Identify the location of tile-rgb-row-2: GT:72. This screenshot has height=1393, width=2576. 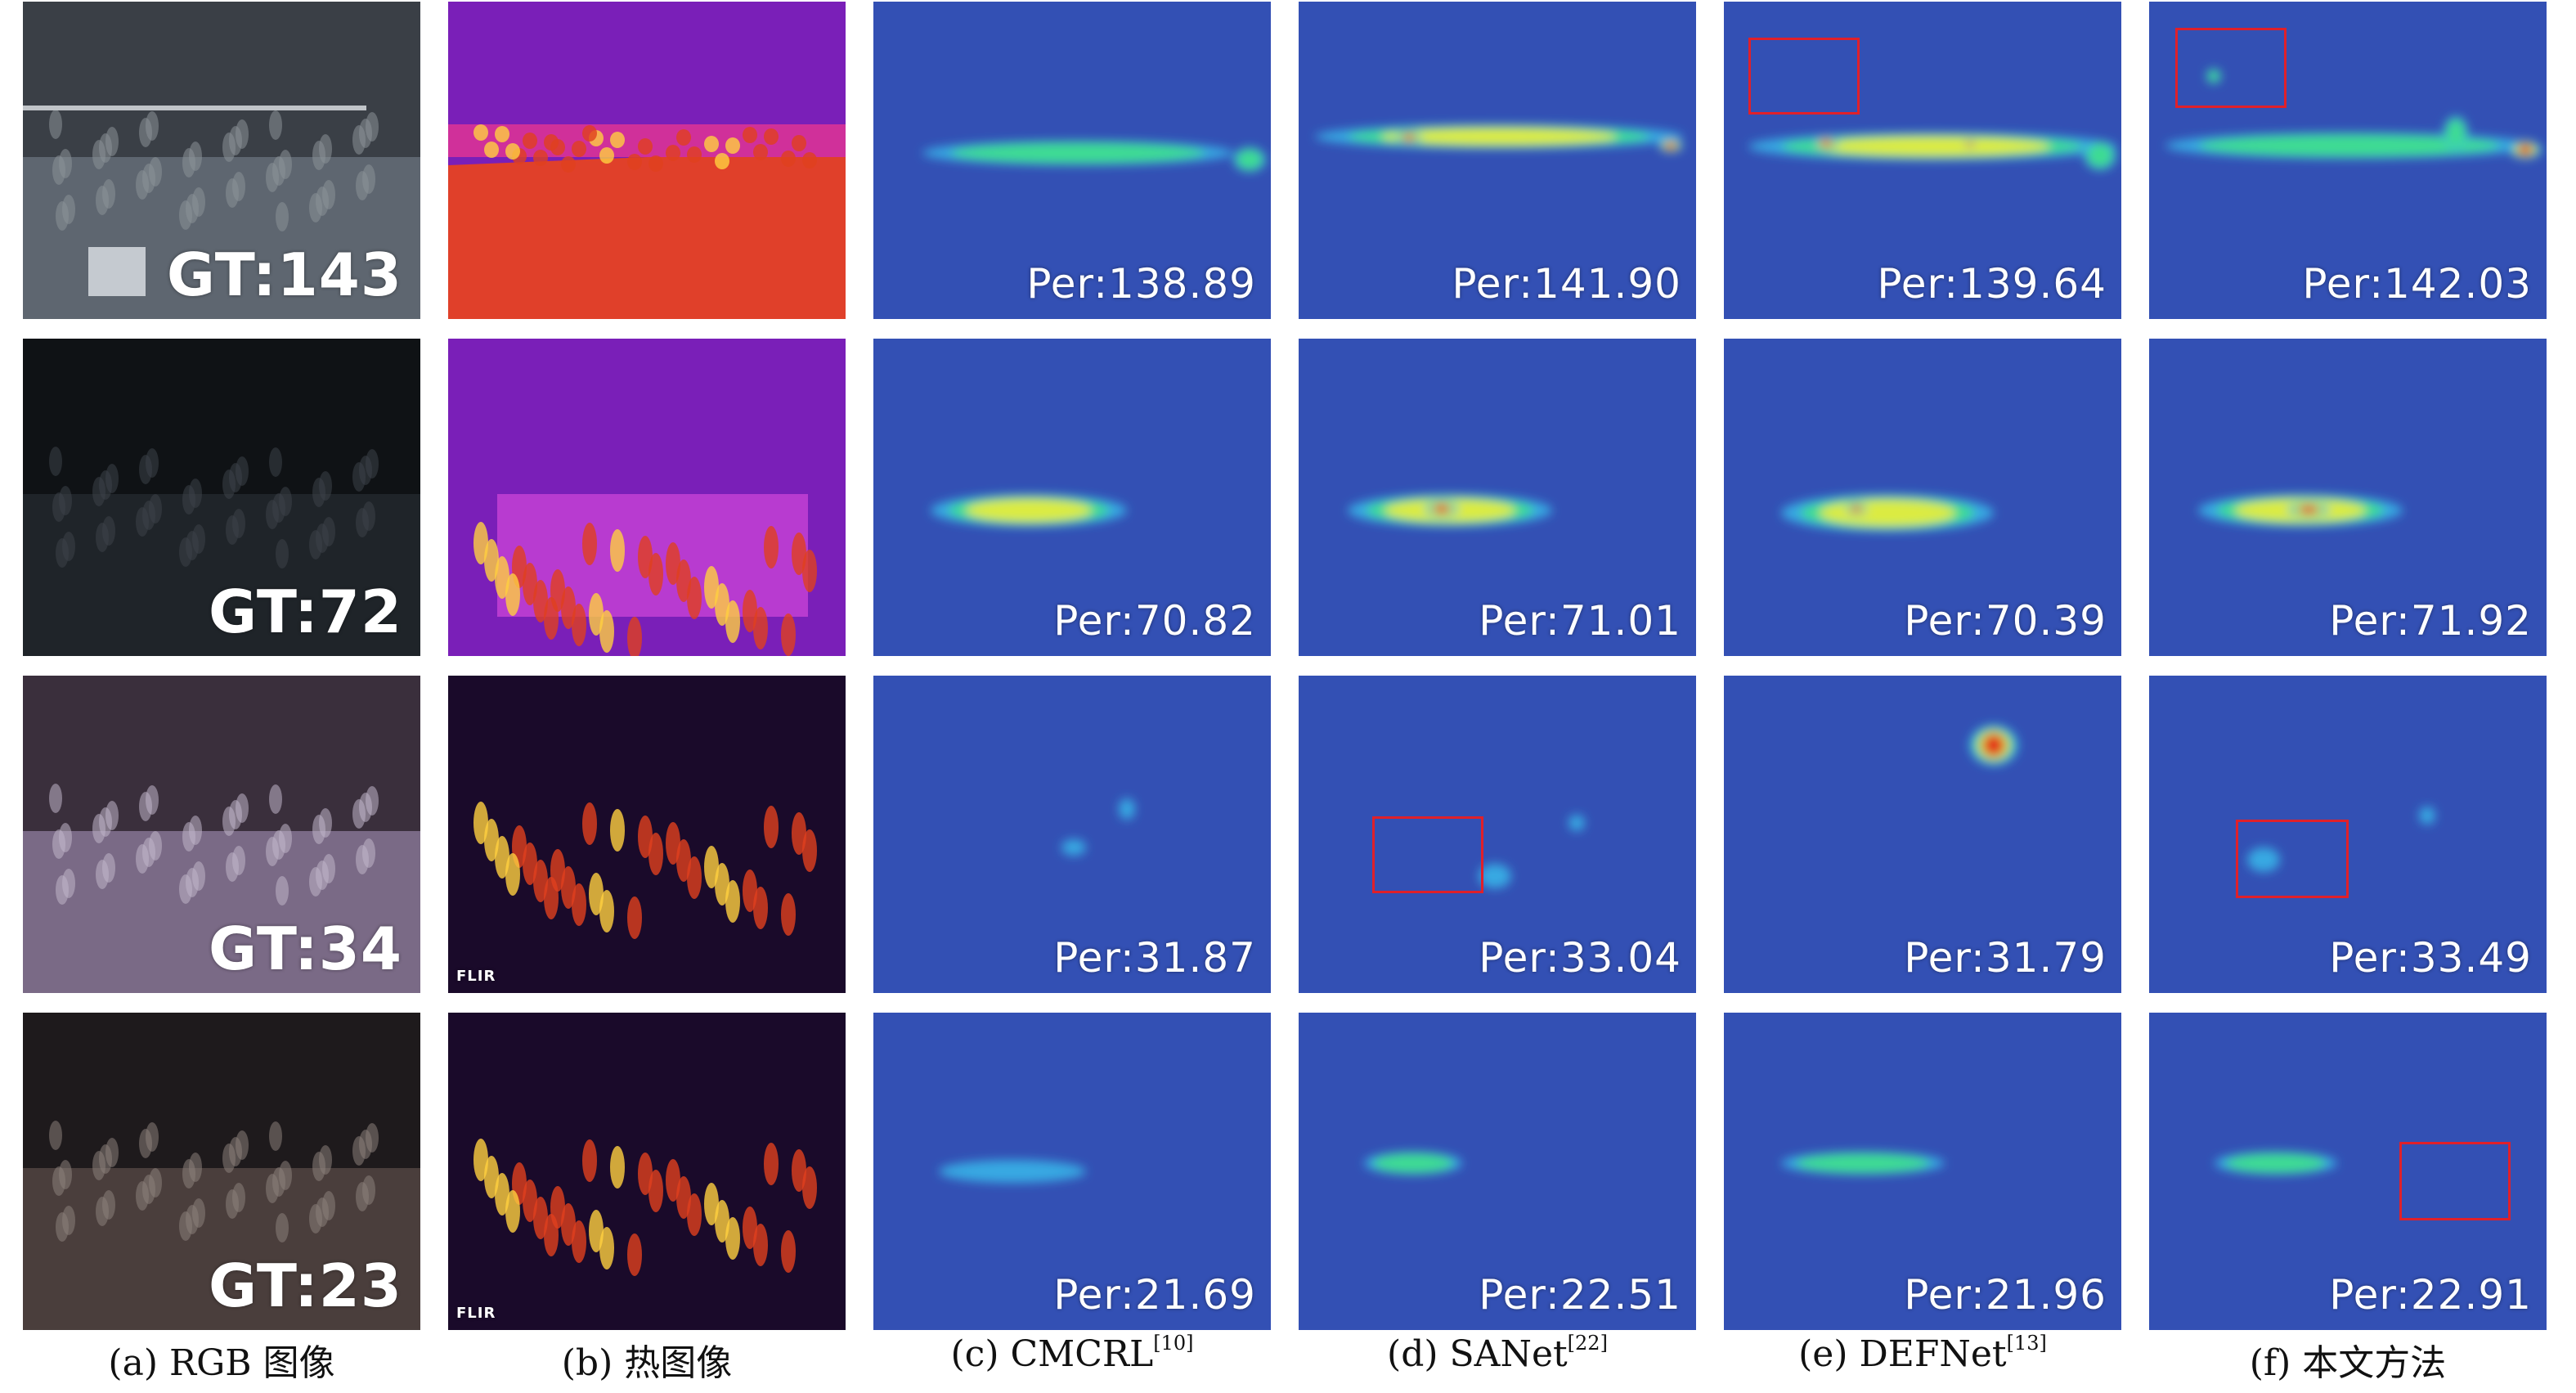
(221, 497).